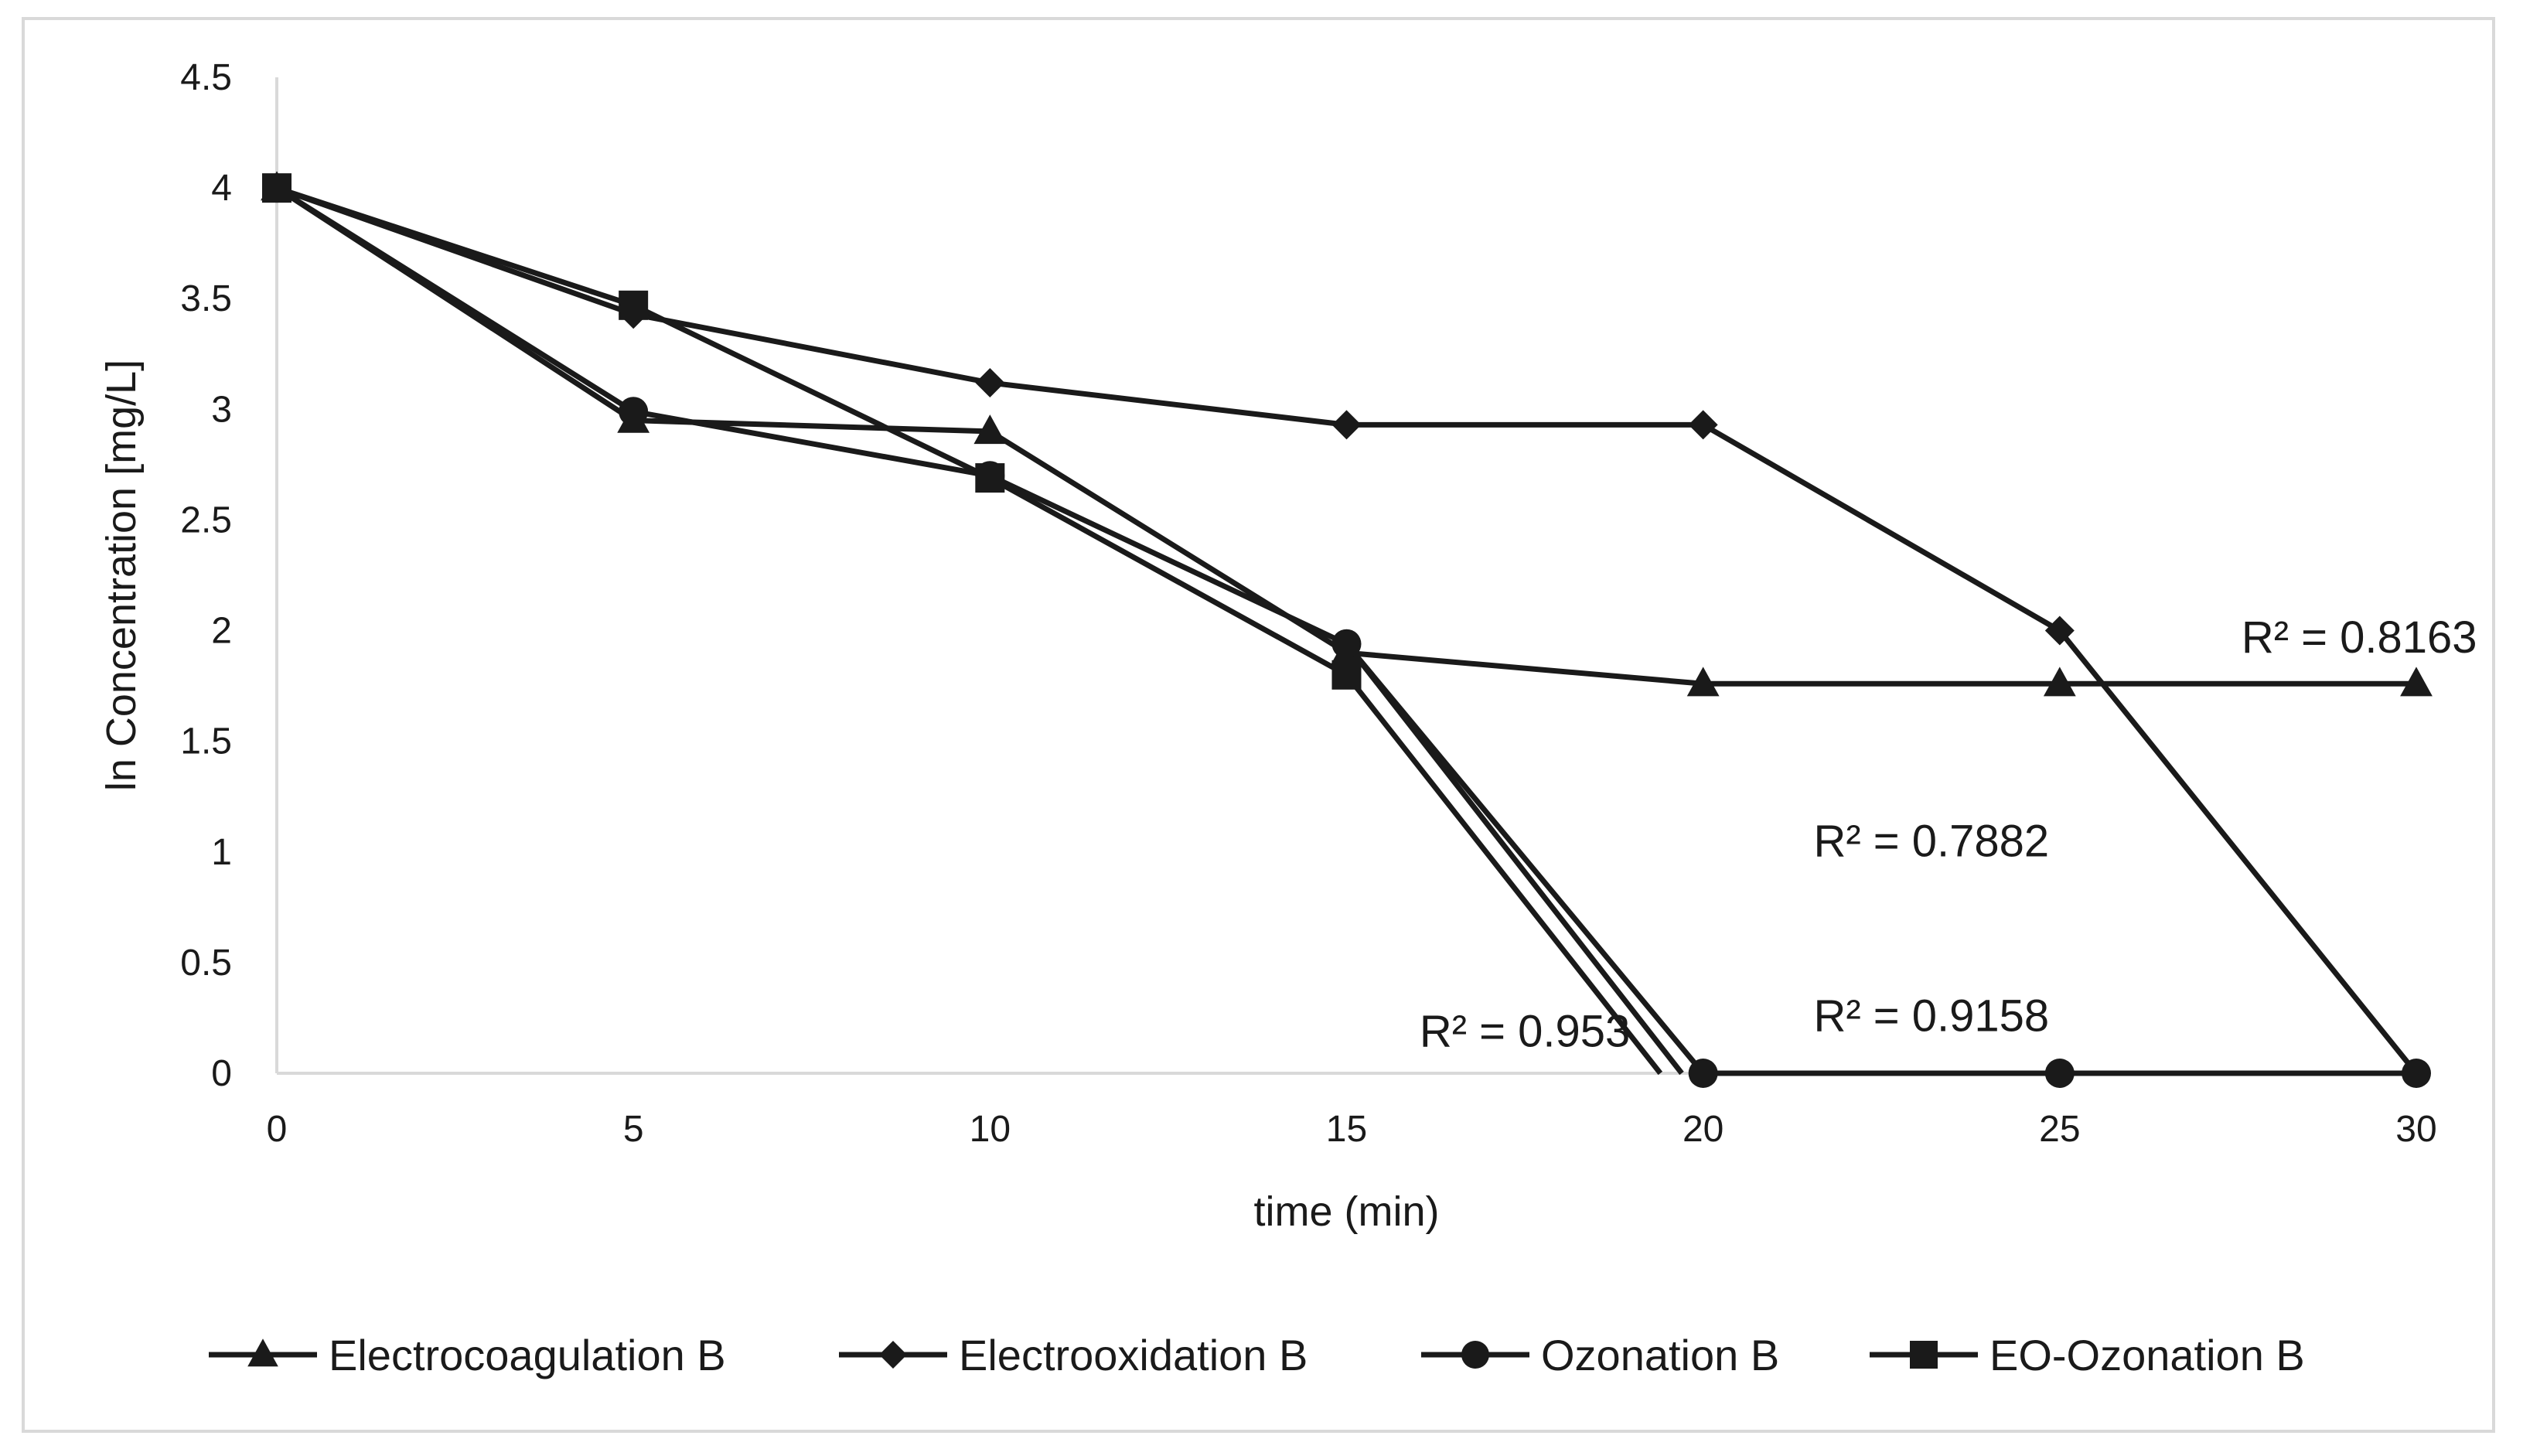 The height and width of the screenshot is (1456, 2523). I want to click on legend-item-electrooxidation-b: Electrooxidation B, so click(1073, 1355).